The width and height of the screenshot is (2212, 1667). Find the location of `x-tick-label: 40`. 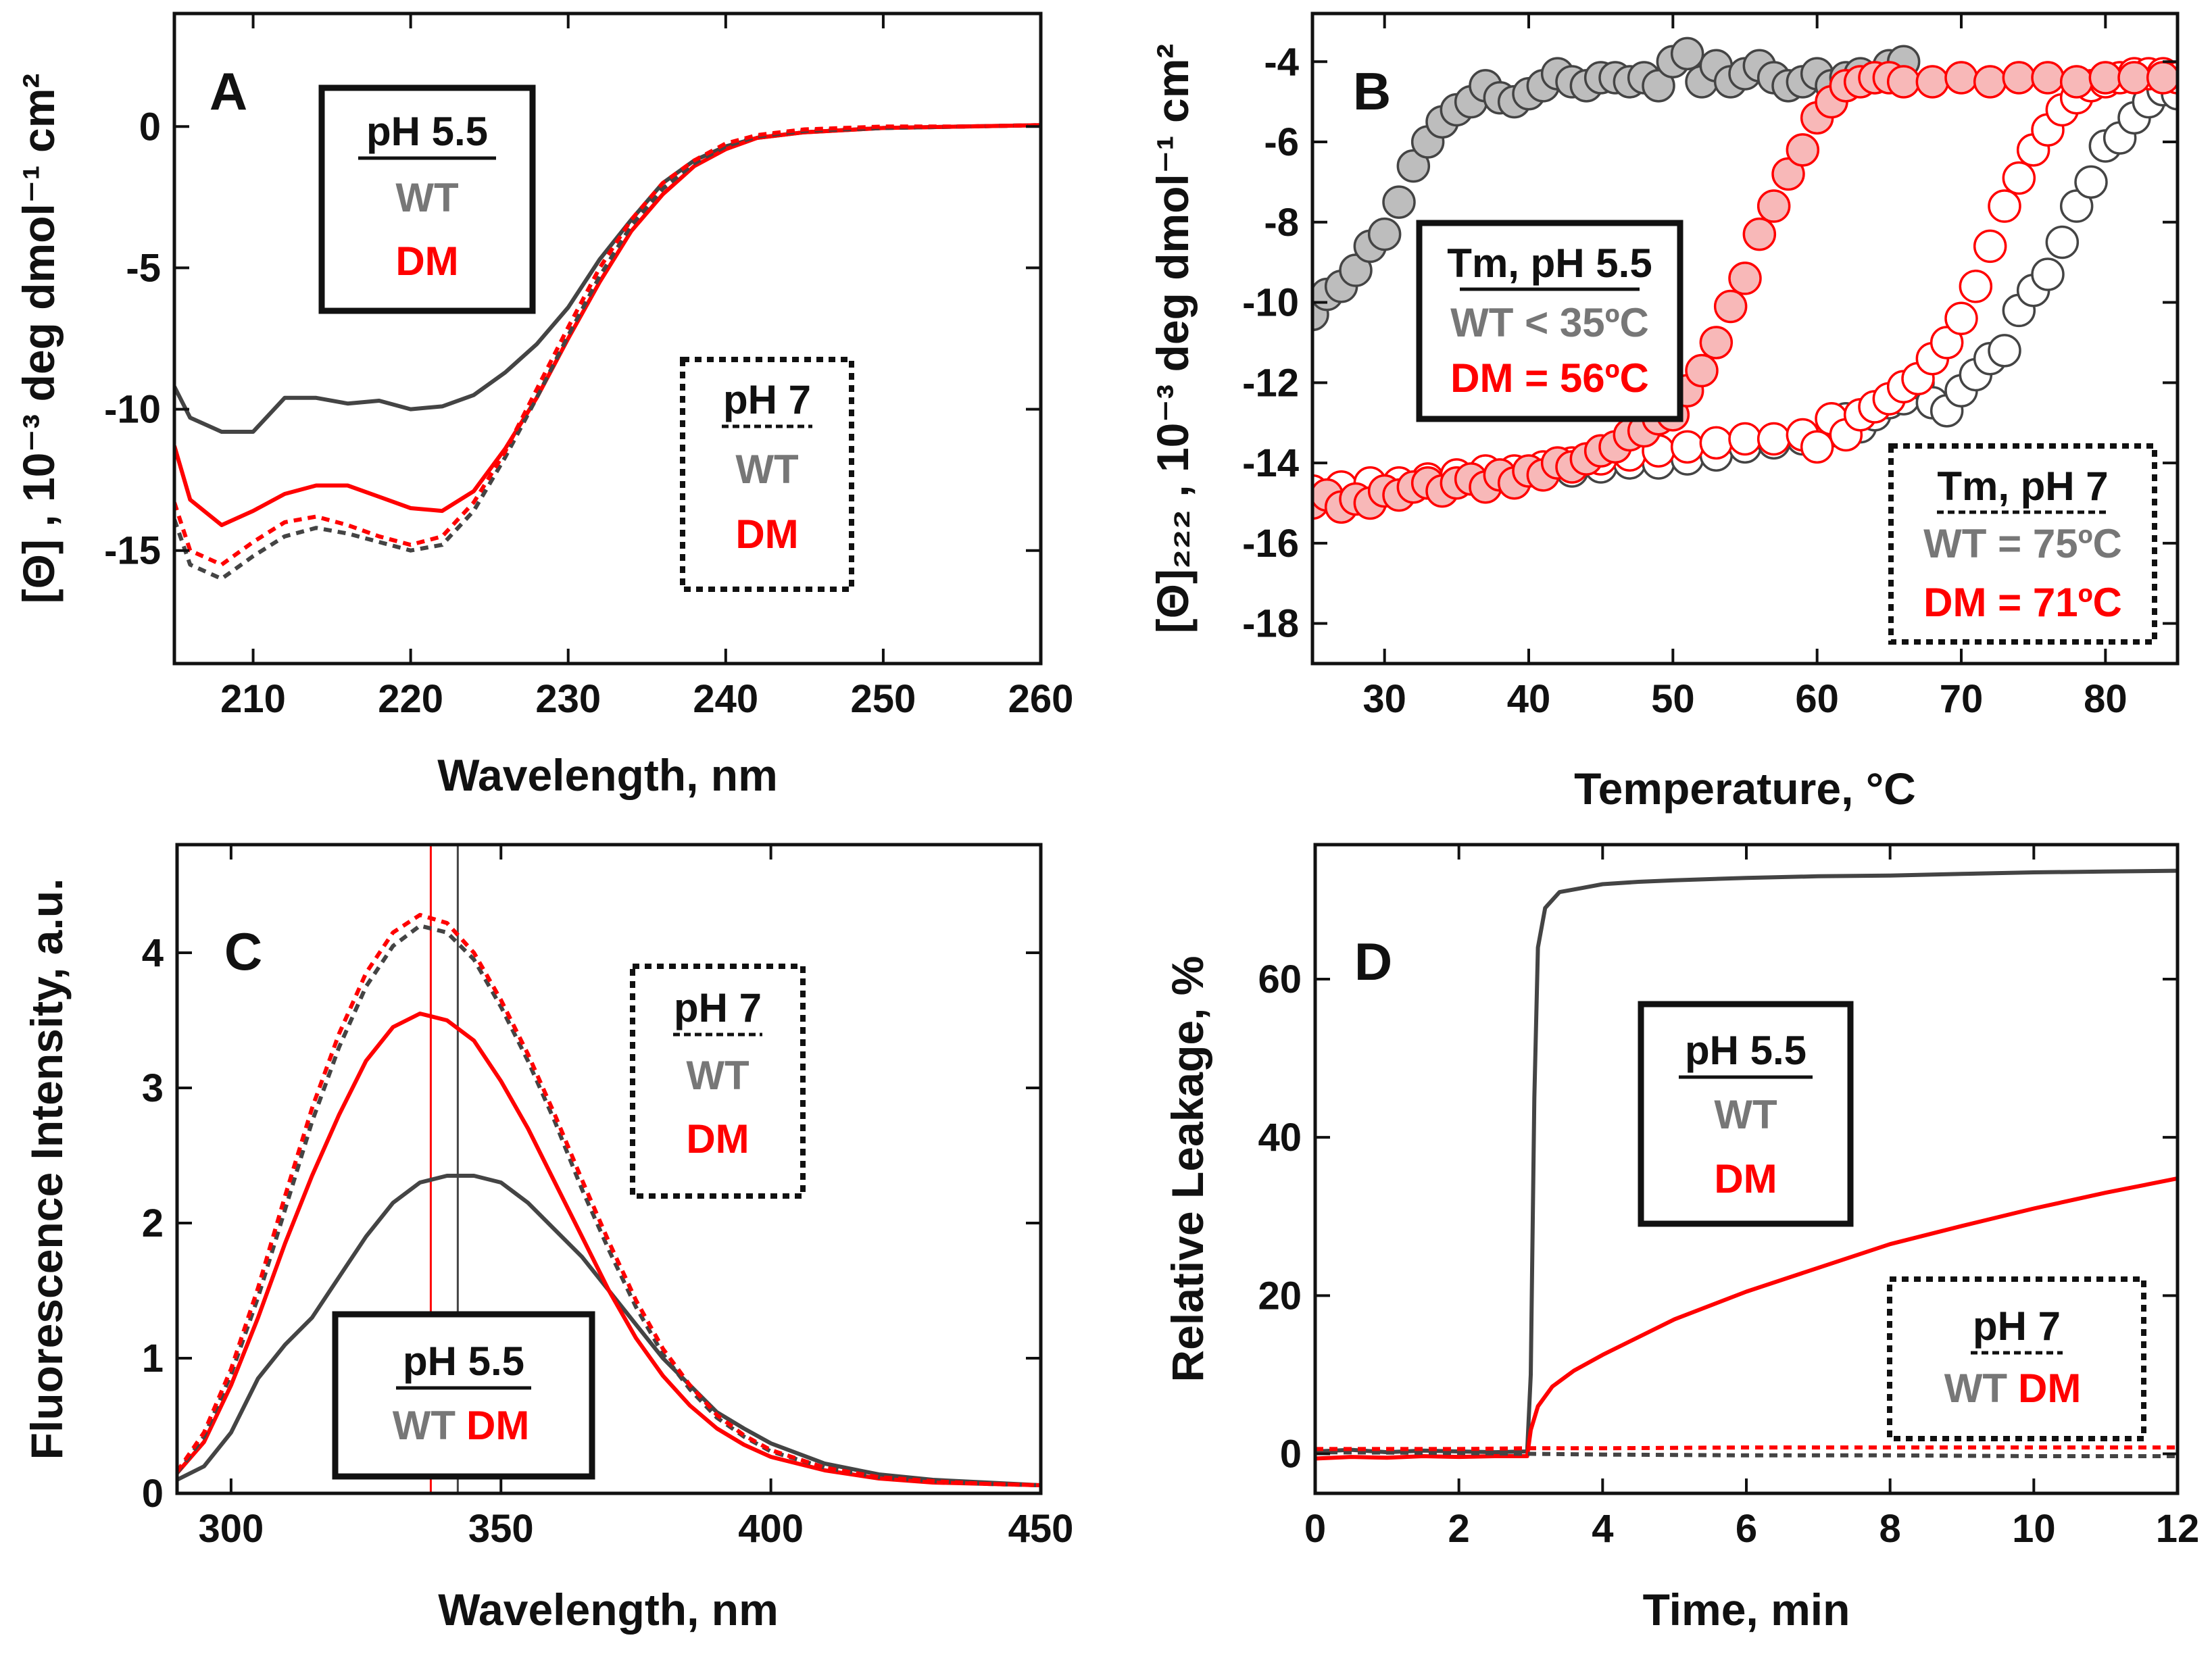

x-tick-label: 40 is located at coordinates (1529, 699).